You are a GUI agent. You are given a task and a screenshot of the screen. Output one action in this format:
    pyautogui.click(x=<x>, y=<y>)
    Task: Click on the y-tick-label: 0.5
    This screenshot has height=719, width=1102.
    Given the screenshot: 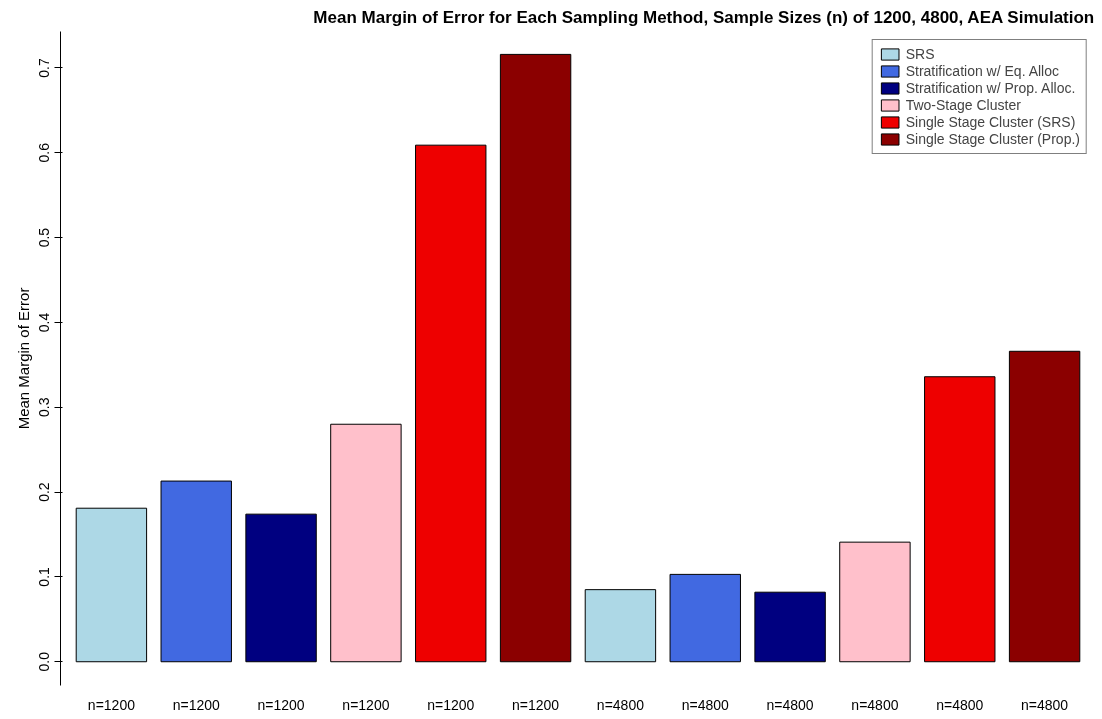 What is the action you would take?
    pyautogui.click(x=44, y=237)
    